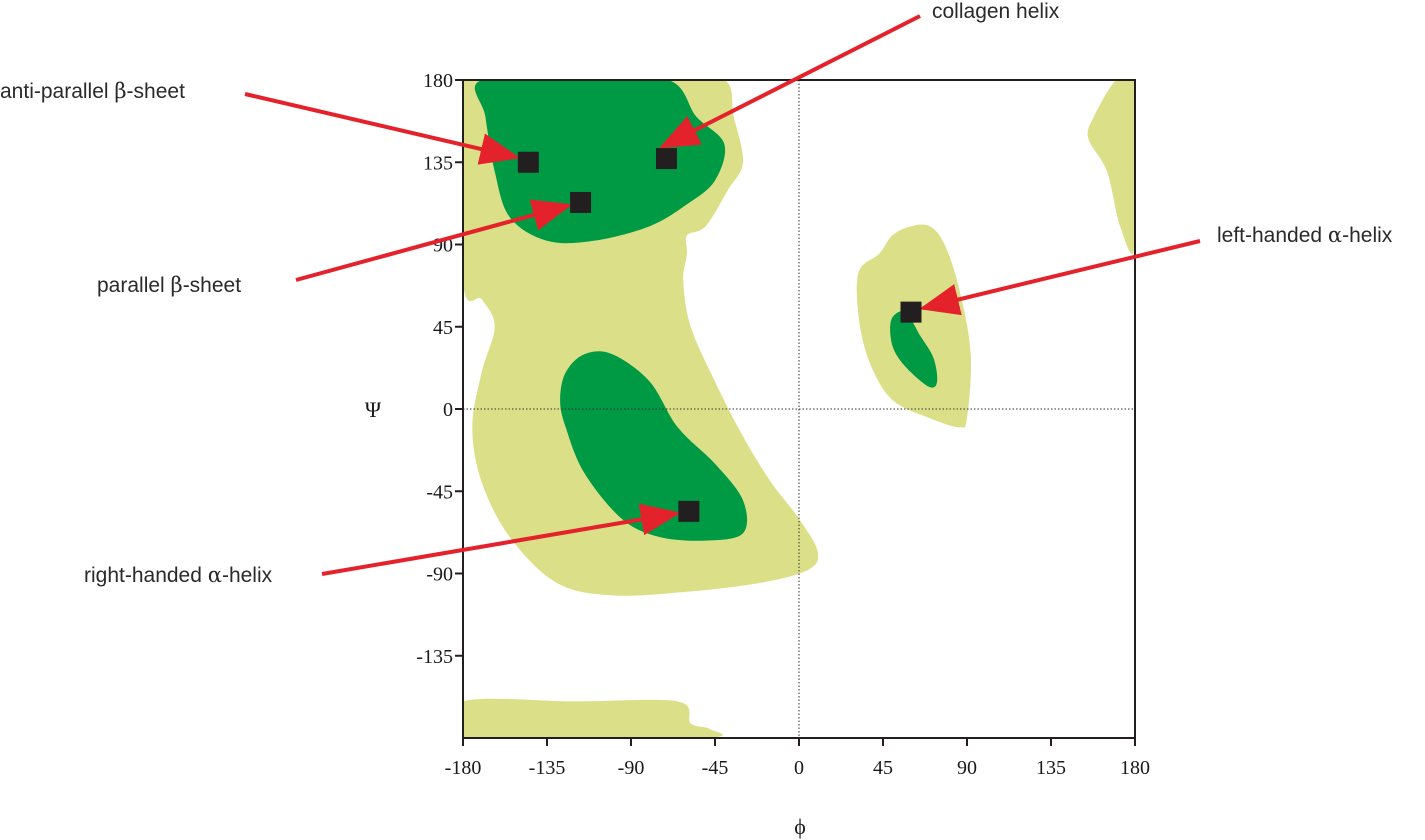 This screenshot has height=840, width=1425. I want to click on x-tick-label: 0, so click(799, 768).